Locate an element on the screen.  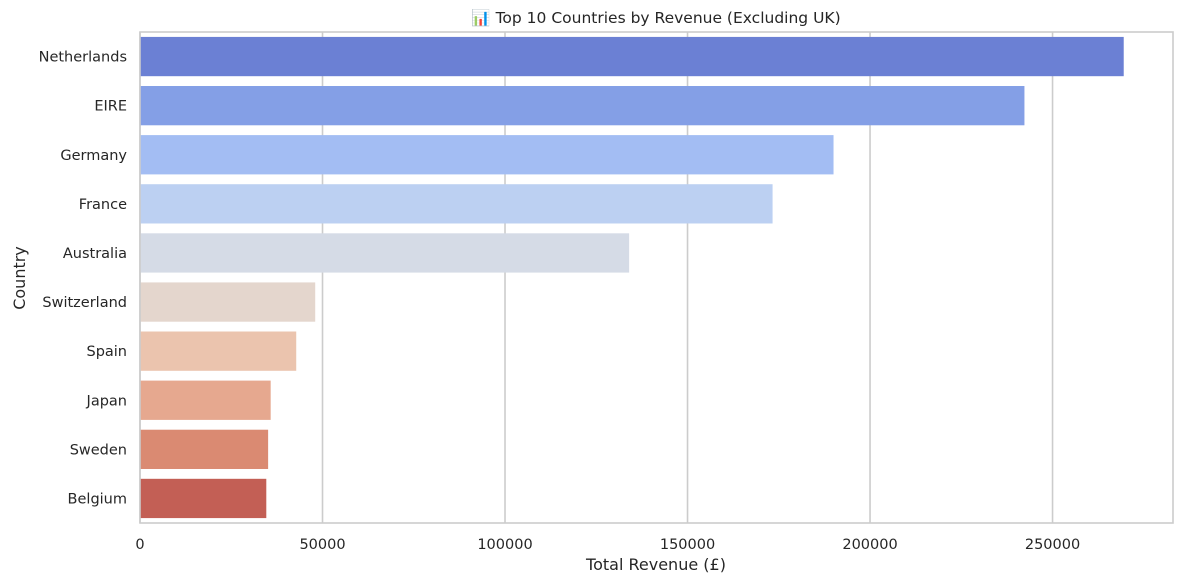
x-axis-label: Total Revenue (£) is located at coordinates (655, 564).